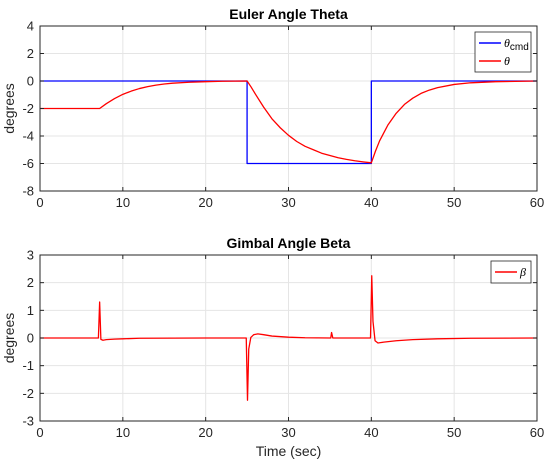  What do you see at coordinates (28, 108) in the screenshot?
I see `theta-ytick-label: -2` at bounding box center [28, 108].